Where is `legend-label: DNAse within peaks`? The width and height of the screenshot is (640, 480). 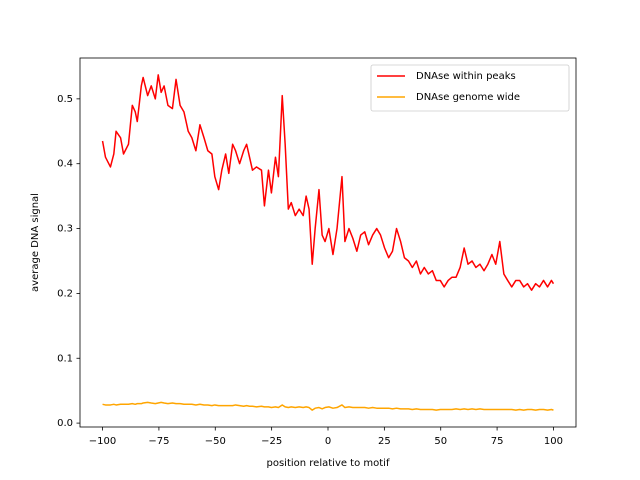 legend-label: DNAse within peaks is located at coordinates (466, 76).